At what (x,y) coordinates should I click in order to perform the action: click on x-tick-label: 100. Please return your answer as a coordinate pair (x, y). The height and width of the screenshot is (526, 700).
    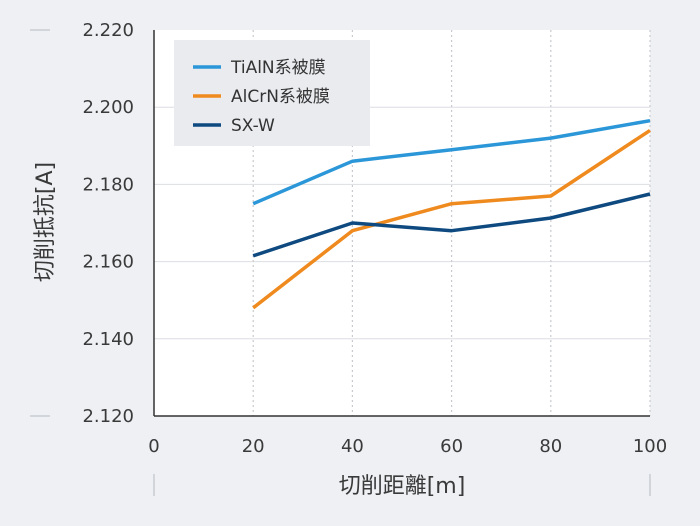
    Looking at the image, I should click on (650, 446).